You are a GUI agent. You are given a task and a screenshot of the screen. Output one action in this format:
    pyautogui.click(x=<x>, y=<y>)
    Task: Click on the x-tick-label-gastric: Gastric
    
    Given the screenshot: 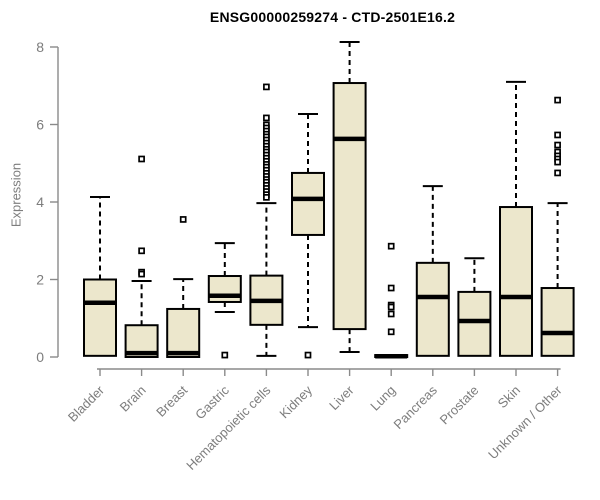 What is the action you would take?
    pyautogui.click(x=212, y=402)
    